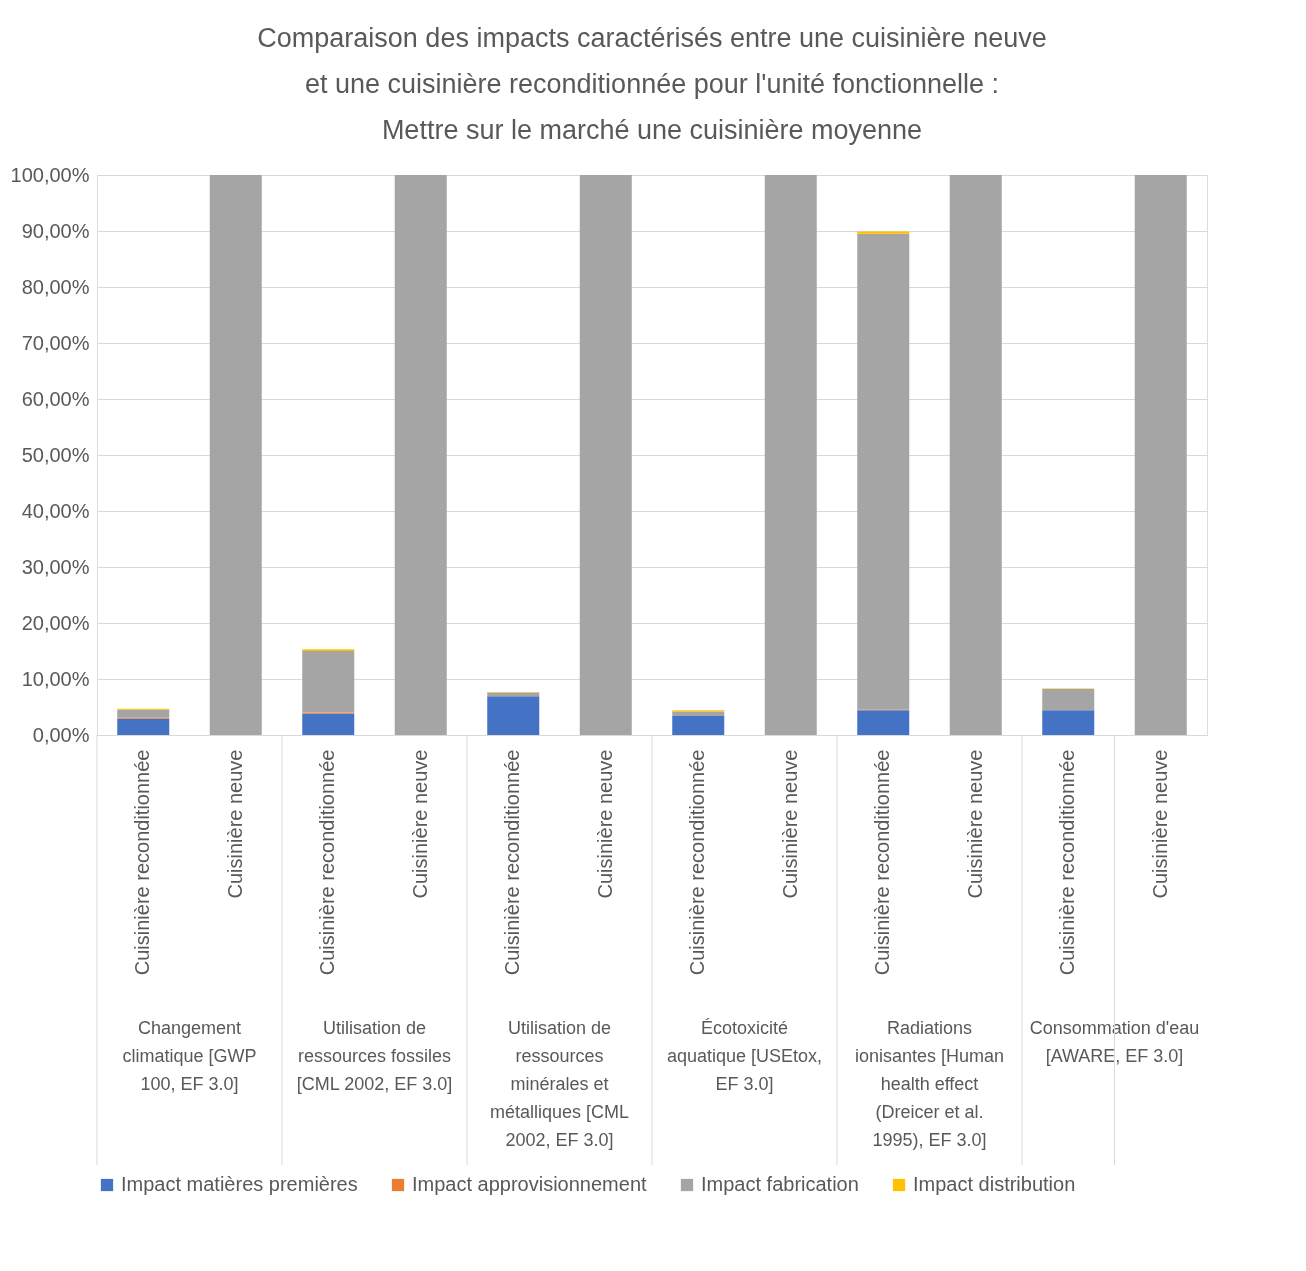  Describe the element at coordinates (374, 1056) in the screenshot. I see `text: Utilisation de ressources fossiles [CML 2002, EF 3.0]` at that location.